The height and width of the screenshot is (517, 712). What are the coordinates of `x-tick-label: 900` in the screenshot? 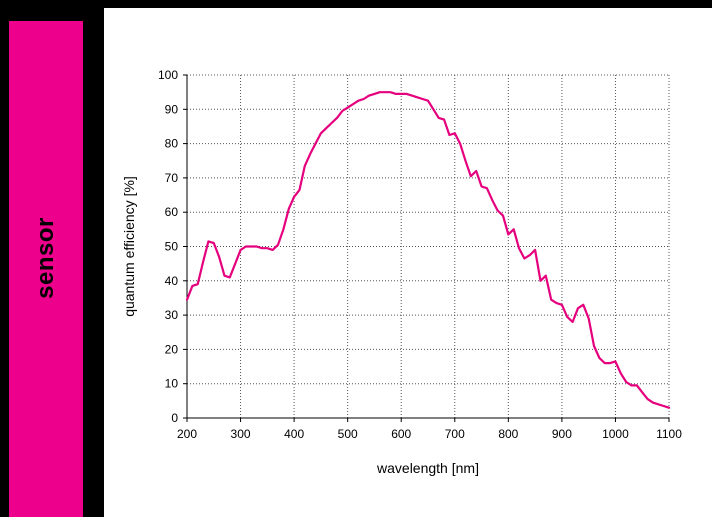 It's located at (562, 434).